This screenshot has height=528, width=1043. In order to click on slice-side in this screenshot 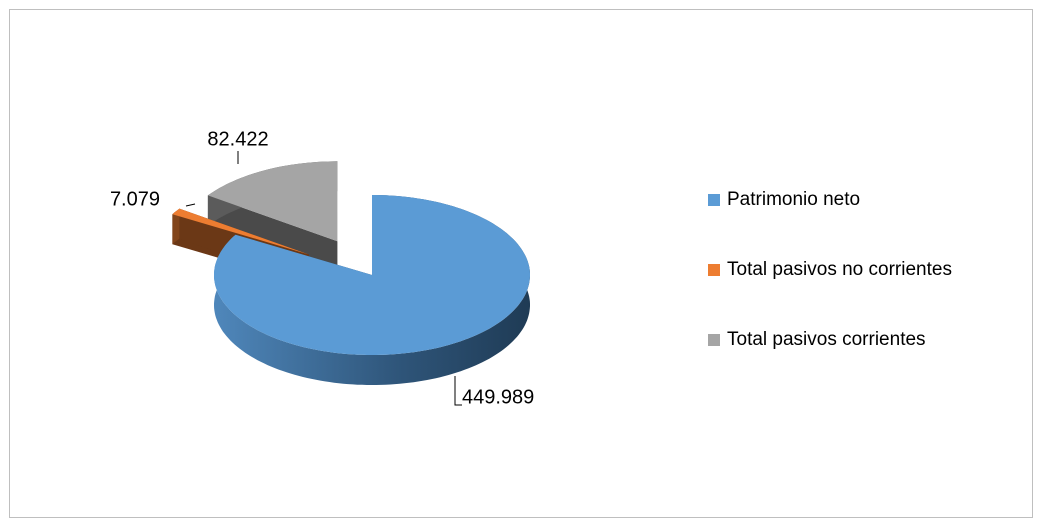, I will do `click(176, 226)`.